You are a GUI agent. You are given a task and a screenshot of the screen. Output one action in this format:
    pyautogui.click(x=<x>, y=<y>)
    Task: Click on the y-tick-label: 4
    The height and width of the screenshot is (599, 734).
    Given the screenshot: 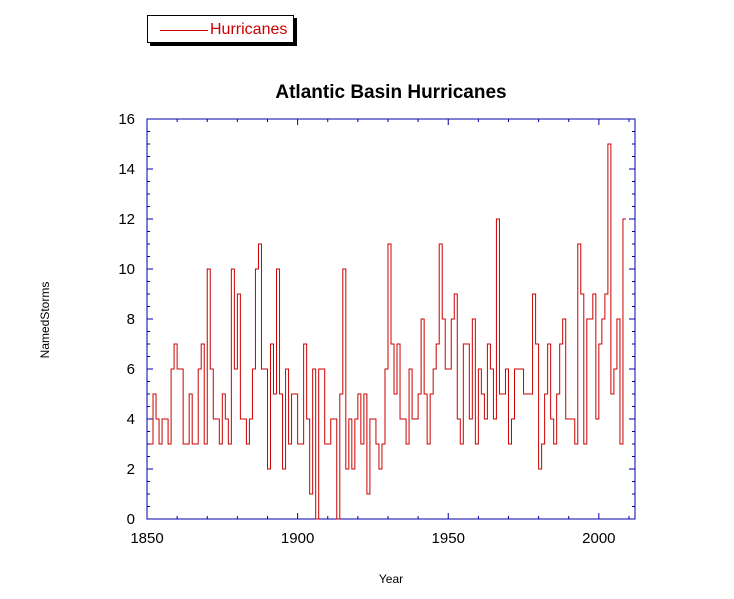 What is the action you would take?
    pyautogui.click(x=131, y=419)
    